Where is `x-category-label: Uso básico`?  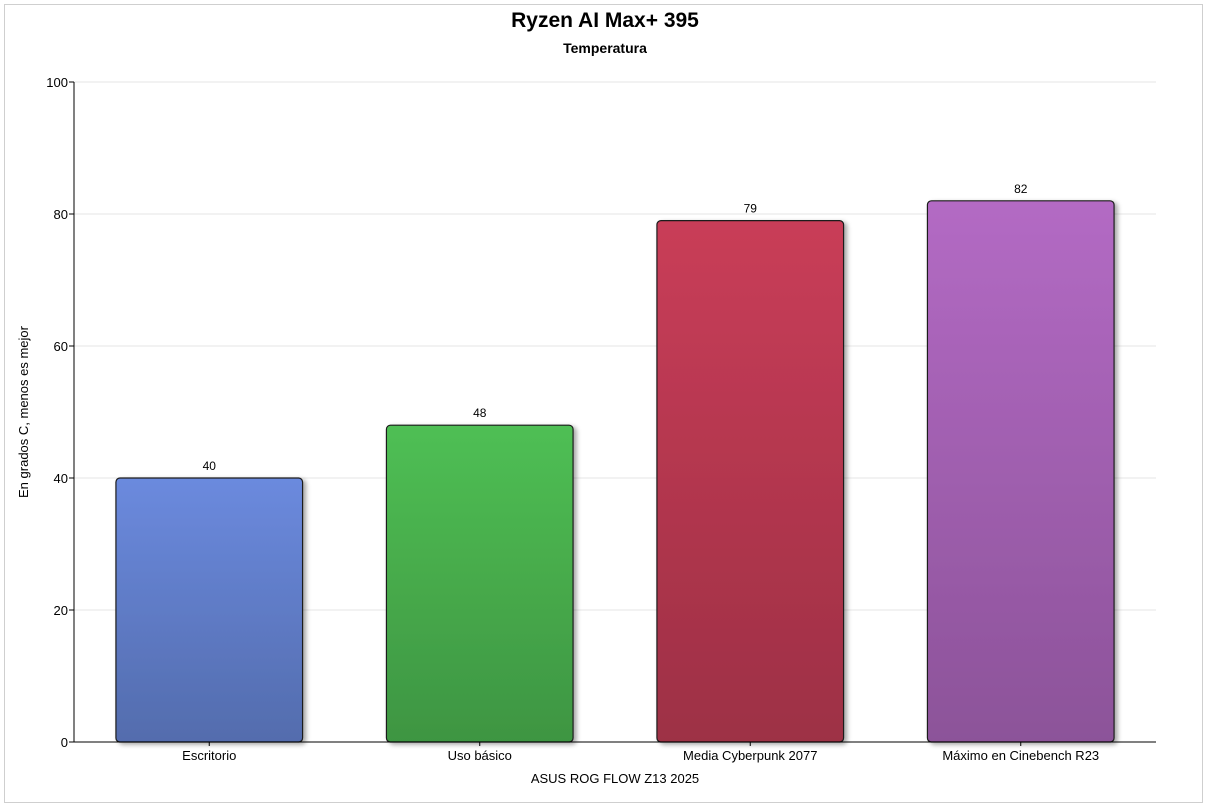
x-category-label: Uso básico is located at coordinates (480, 755).